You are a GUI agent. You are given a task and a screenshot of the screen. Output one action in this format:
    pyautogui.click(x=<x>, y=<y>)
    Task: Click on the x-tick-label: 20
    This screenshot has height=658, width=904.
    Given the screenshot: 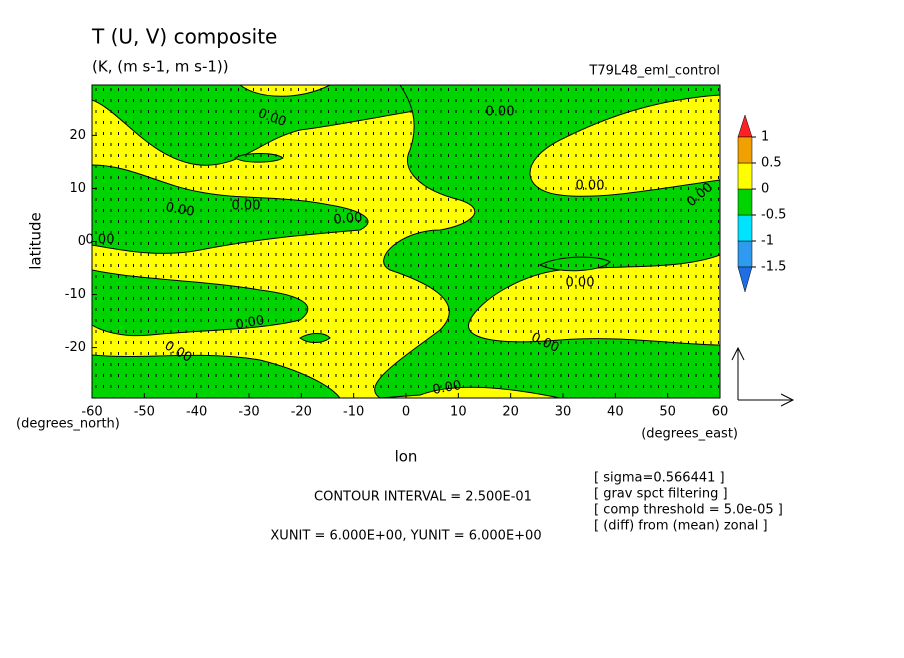 What is the action you would take?
    pyautogui.click(x=510, y=412)
    